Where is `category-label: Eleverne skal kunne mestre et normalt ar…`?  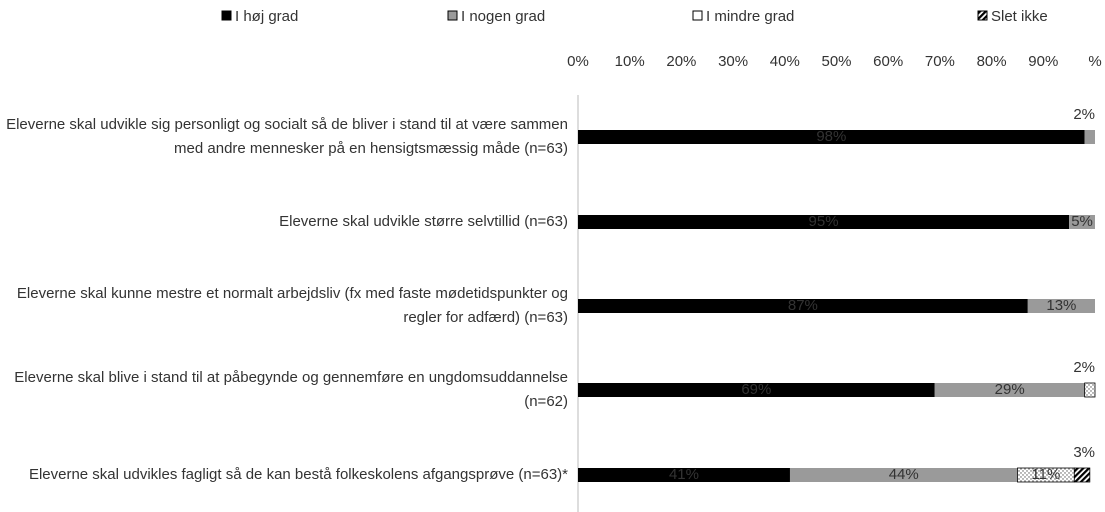 category-label: Eleverne skal kunne mestre et normalt ar… is located at coordinates (292, 305).